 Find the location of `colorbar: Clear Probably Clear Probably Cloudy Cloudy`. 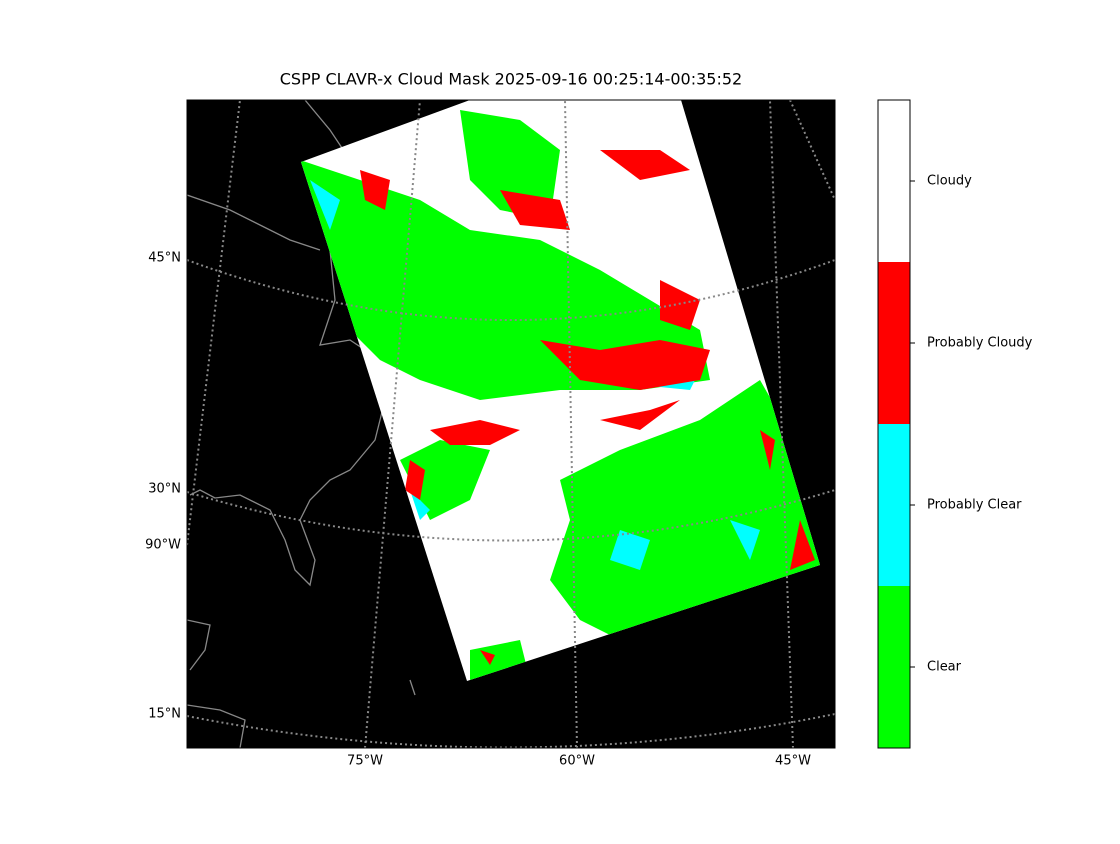

colorbar: Clear Probably Clear Probably Cloudy Cloudy is located at coordinates (955, 424).